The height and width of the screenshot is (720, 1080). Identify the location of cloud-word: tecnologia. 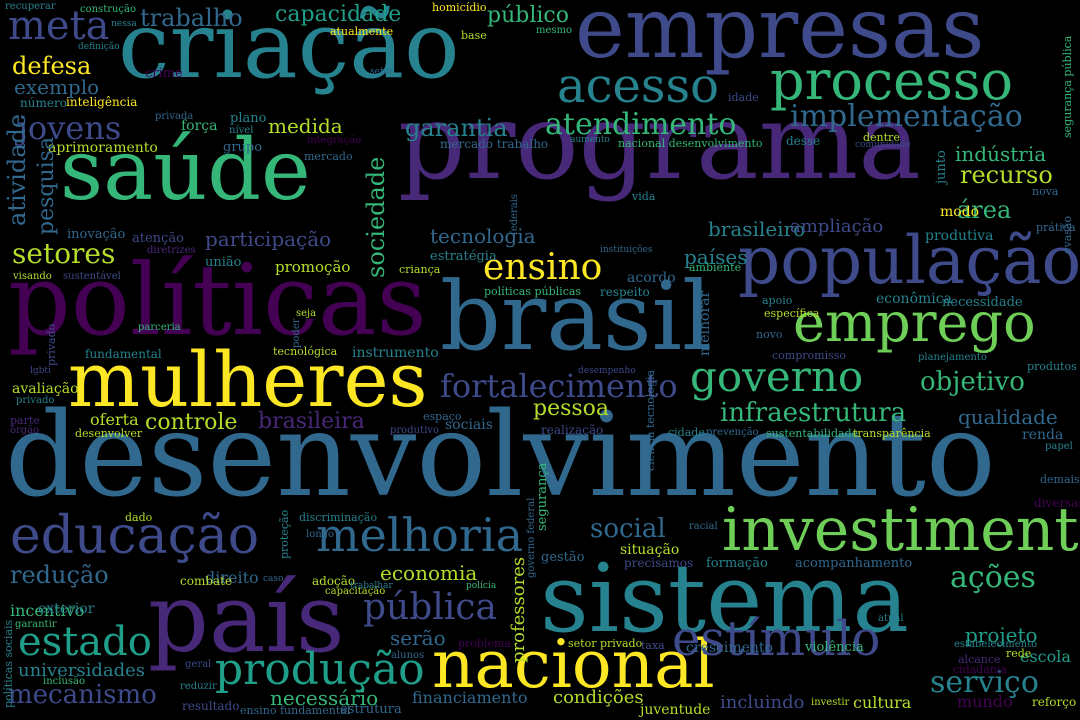
(483, 236).